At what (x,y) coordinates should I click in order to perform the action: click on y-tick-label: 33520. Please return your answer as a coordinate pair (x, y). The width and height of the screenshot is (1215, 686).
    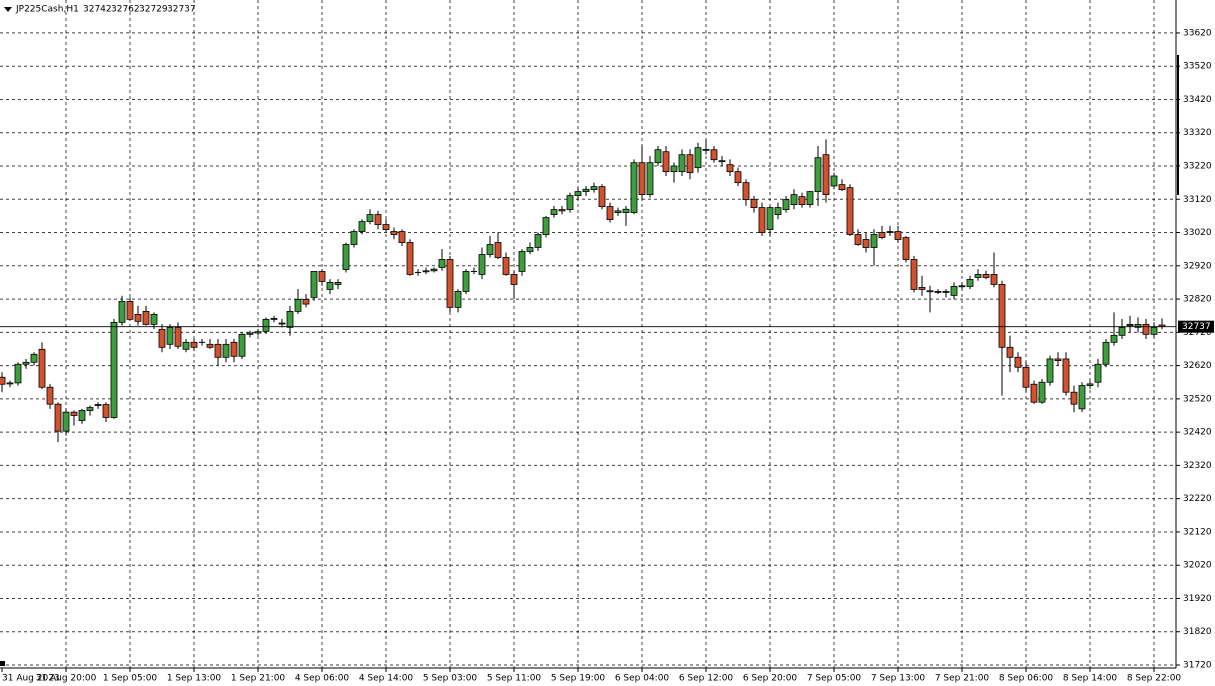
    Looking at the image, I should click on (1197, 67).